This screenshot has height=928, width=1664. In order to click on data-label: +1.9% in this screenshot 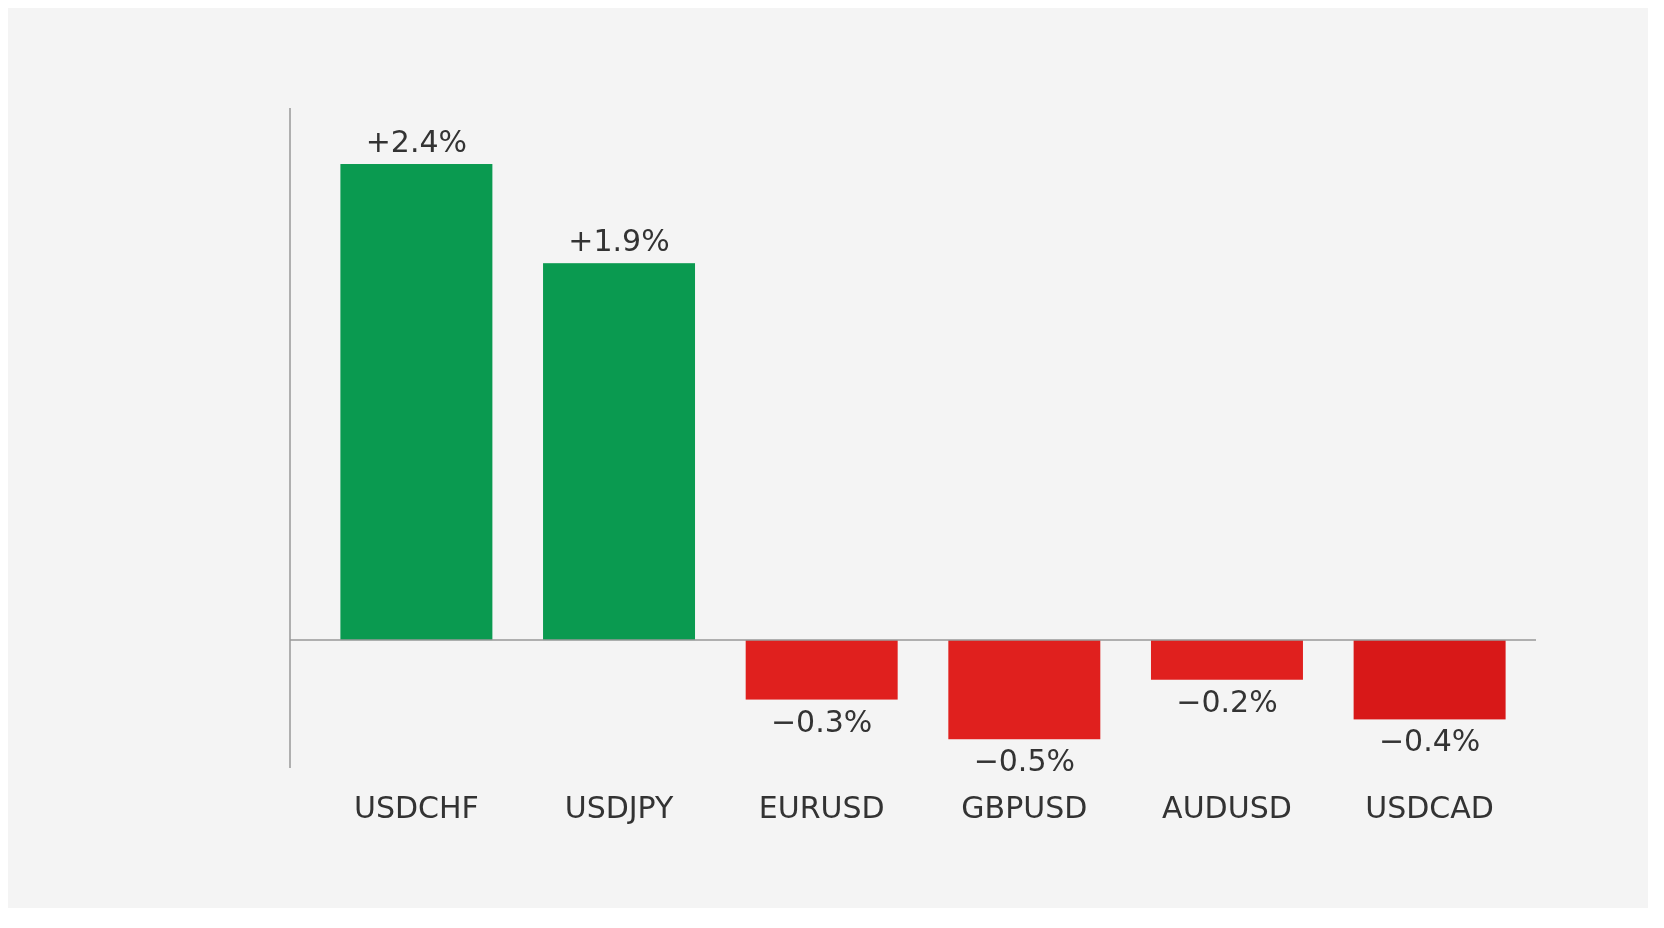, I will do `click(619, 241)`.